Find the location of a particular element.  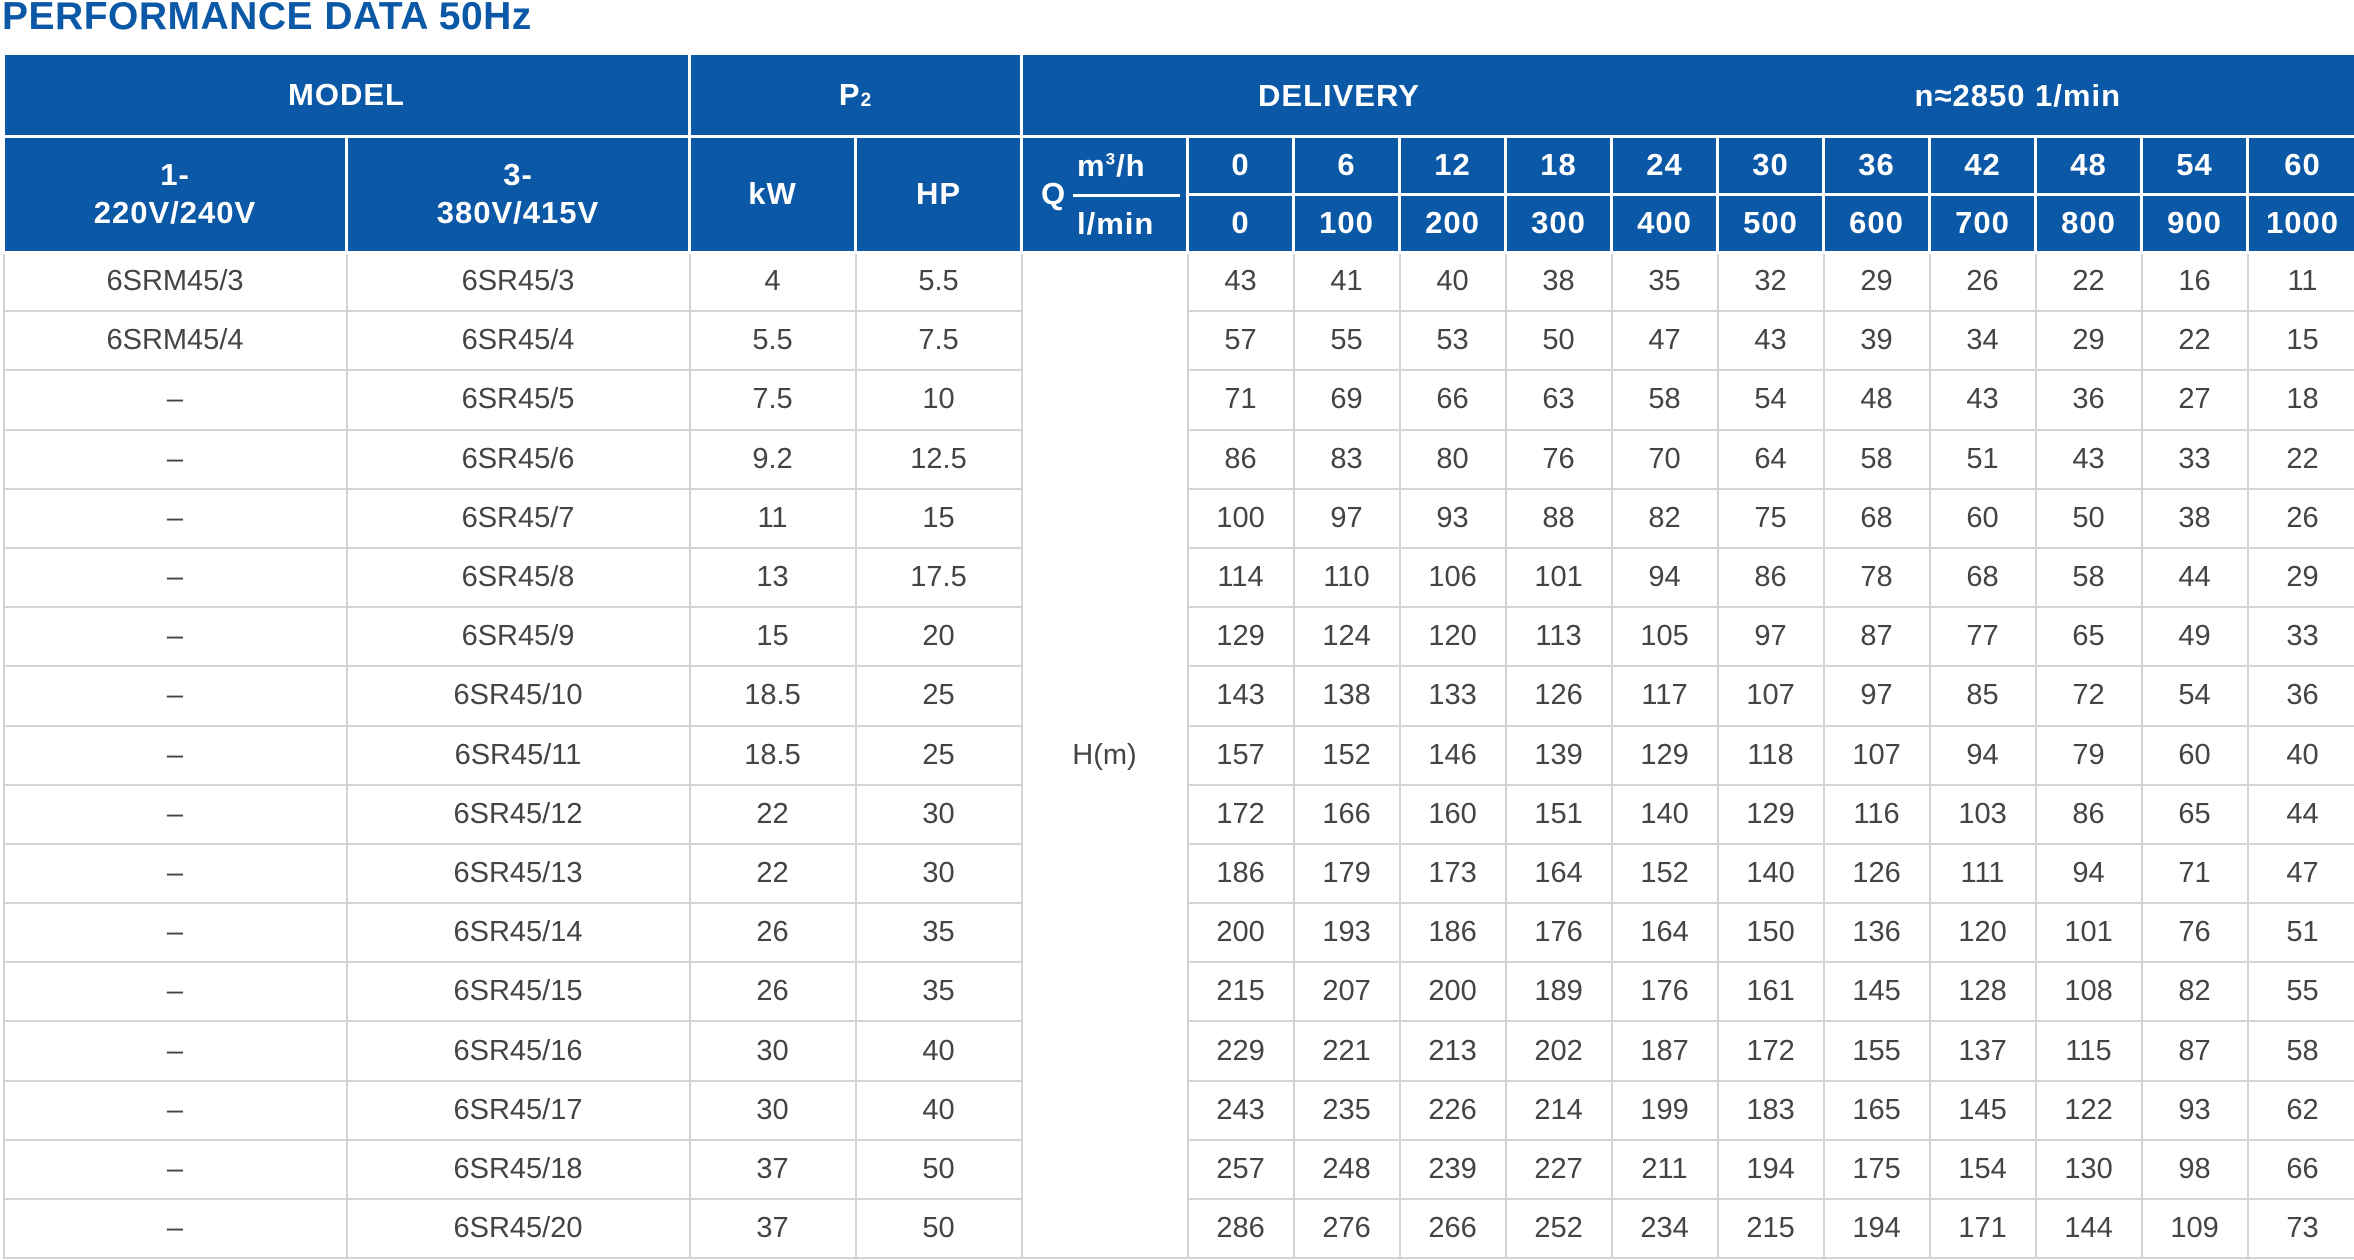

head-value-cell: 71 is located at coordinates (2194, 873).